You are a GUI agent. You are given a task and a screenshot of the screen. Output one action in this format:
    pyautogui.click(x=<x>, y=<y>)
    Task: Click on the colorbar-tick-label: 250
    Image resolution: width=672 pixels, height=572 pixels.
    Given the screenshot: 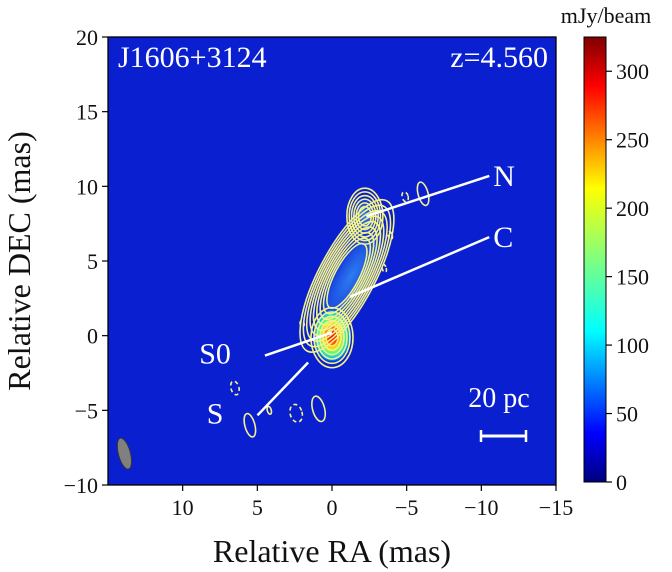 What is the action you would take?
    pyautogui.click(x=632, y=140)
    